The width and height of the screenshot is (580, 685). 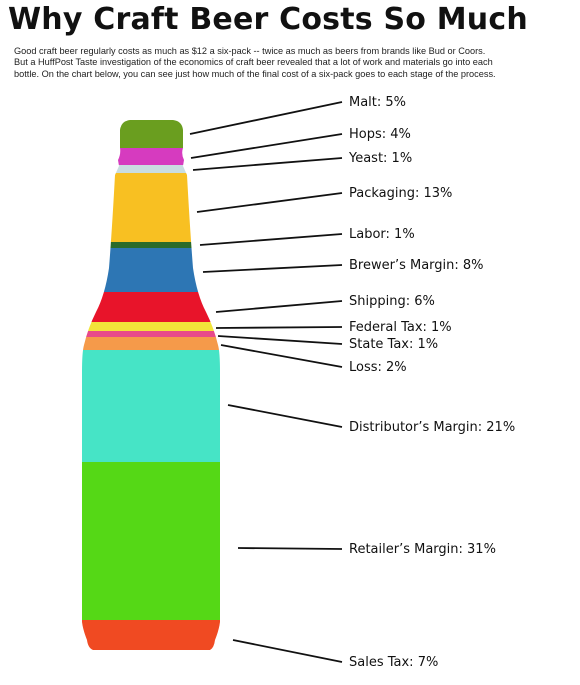 What do you see at coordinates (400, 193) in the screenshot?
I see `label-packaging: Packaging: 13%` at bounding box center [400, 193].